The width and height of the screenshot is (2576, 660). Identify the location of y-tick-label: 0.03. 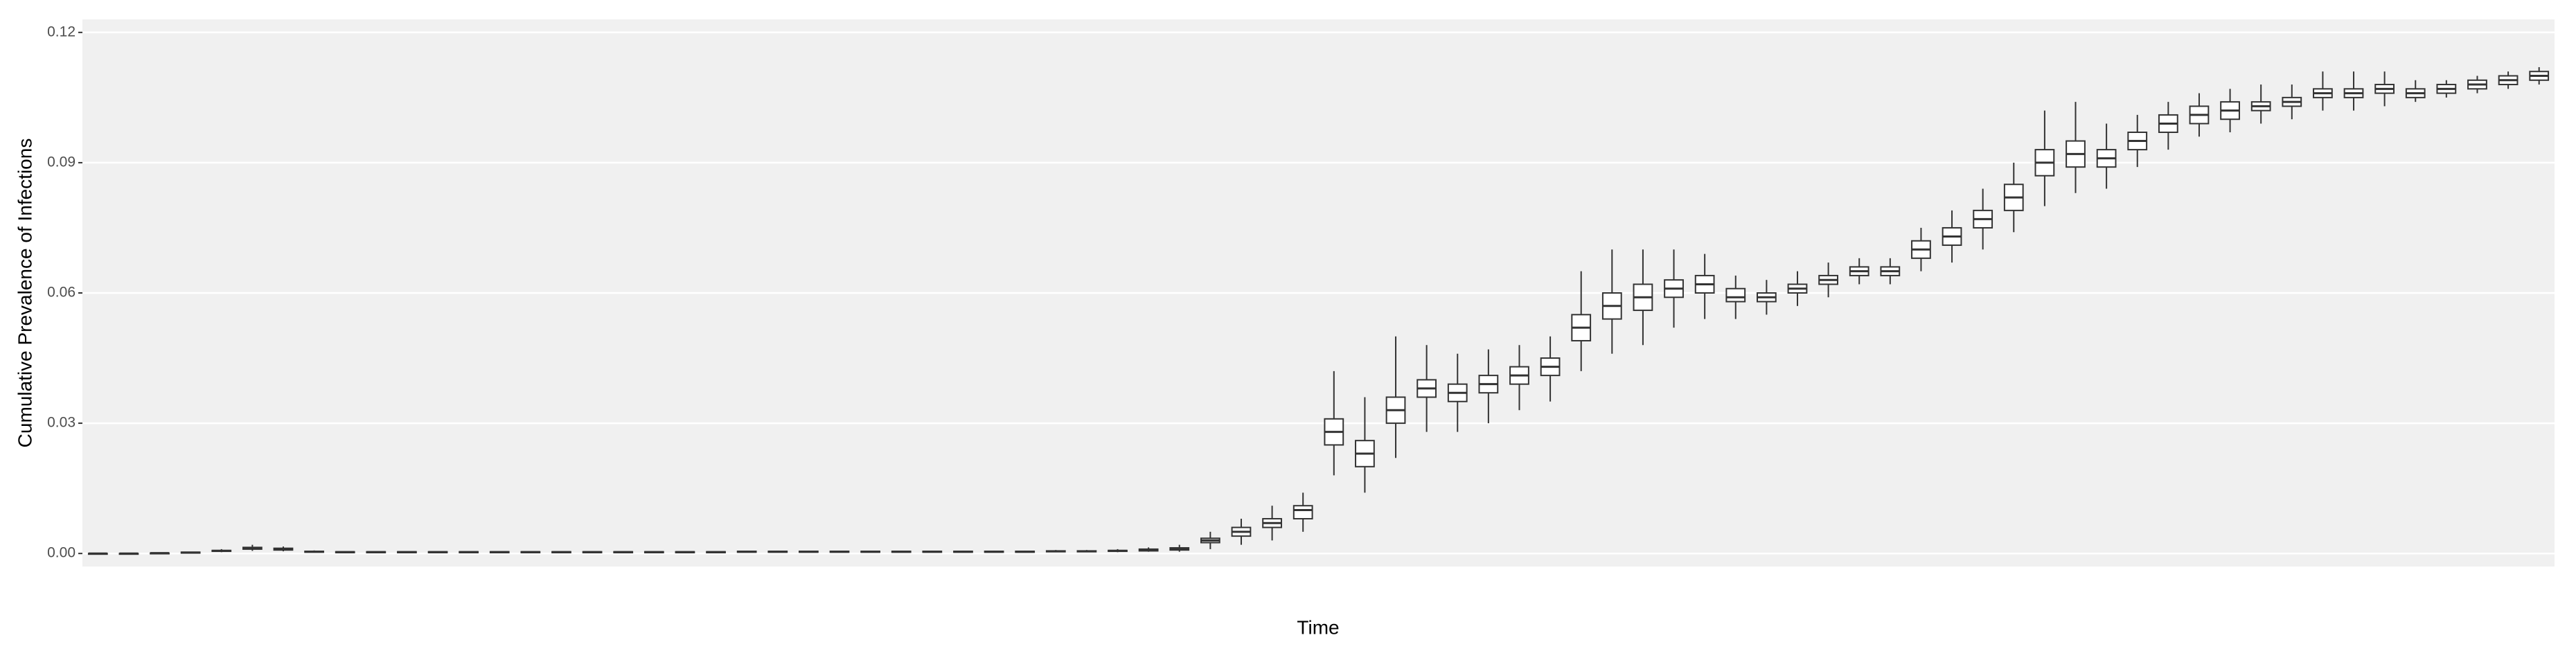
(61, 423).